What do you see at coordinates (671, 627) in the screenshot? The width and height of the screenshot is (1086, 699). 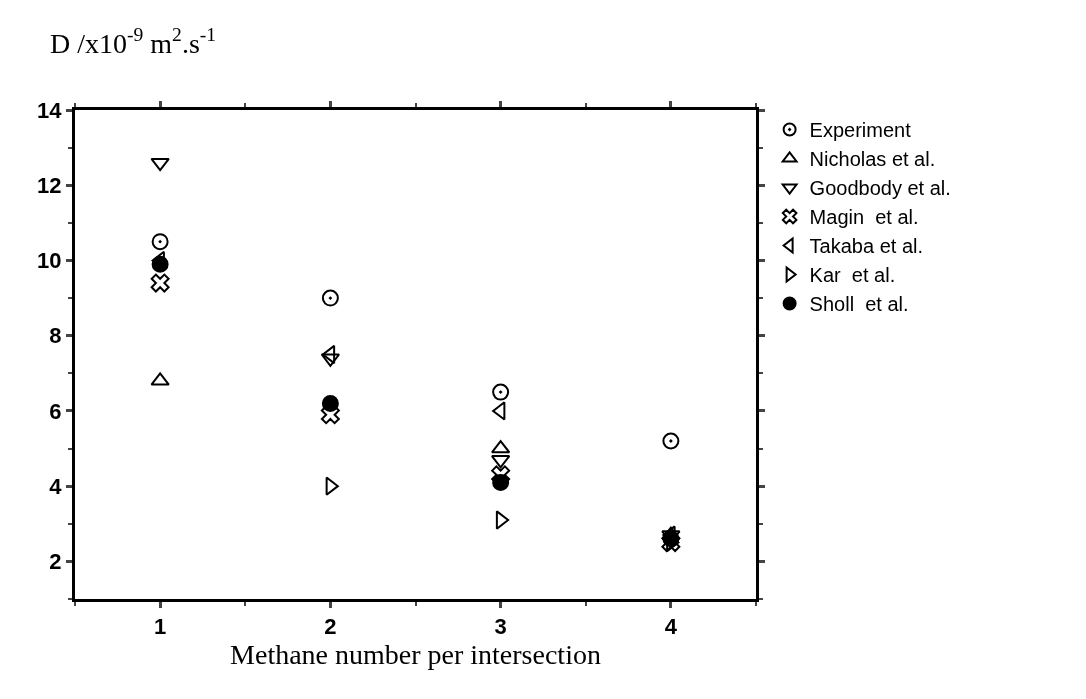 I see `x-tick-label: 4` at bounding box center [671, 627].